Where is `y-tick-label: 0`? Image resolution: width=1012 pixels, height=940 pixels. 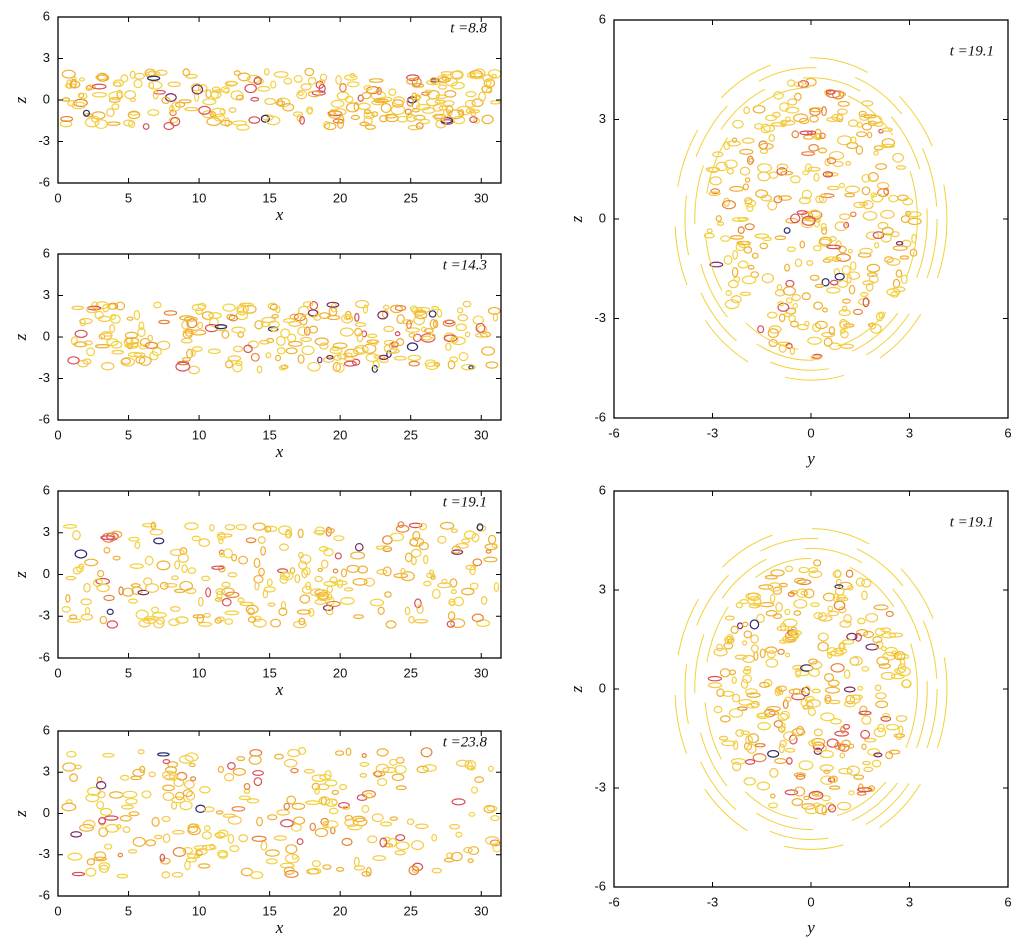 y-tick-label: 0 is located at coordinates (46, 573).